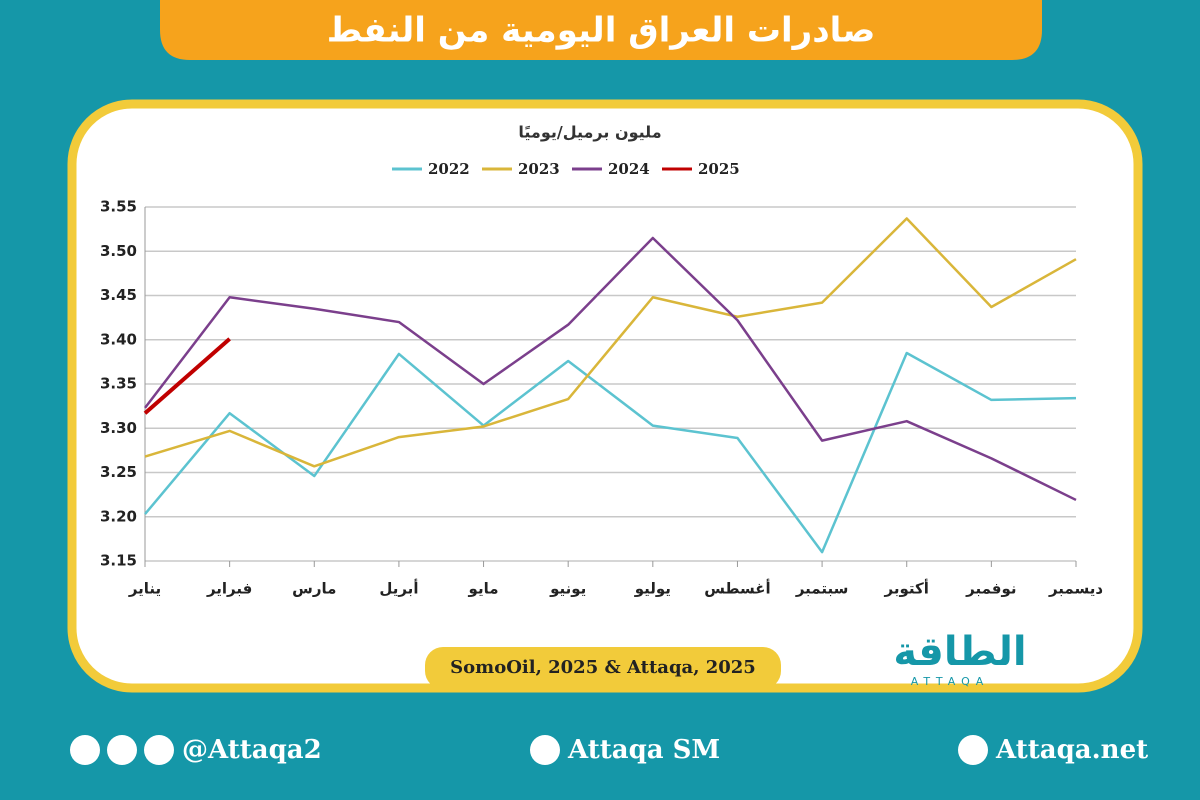  I want to click on legend-label: 2023, so click(539, 169).